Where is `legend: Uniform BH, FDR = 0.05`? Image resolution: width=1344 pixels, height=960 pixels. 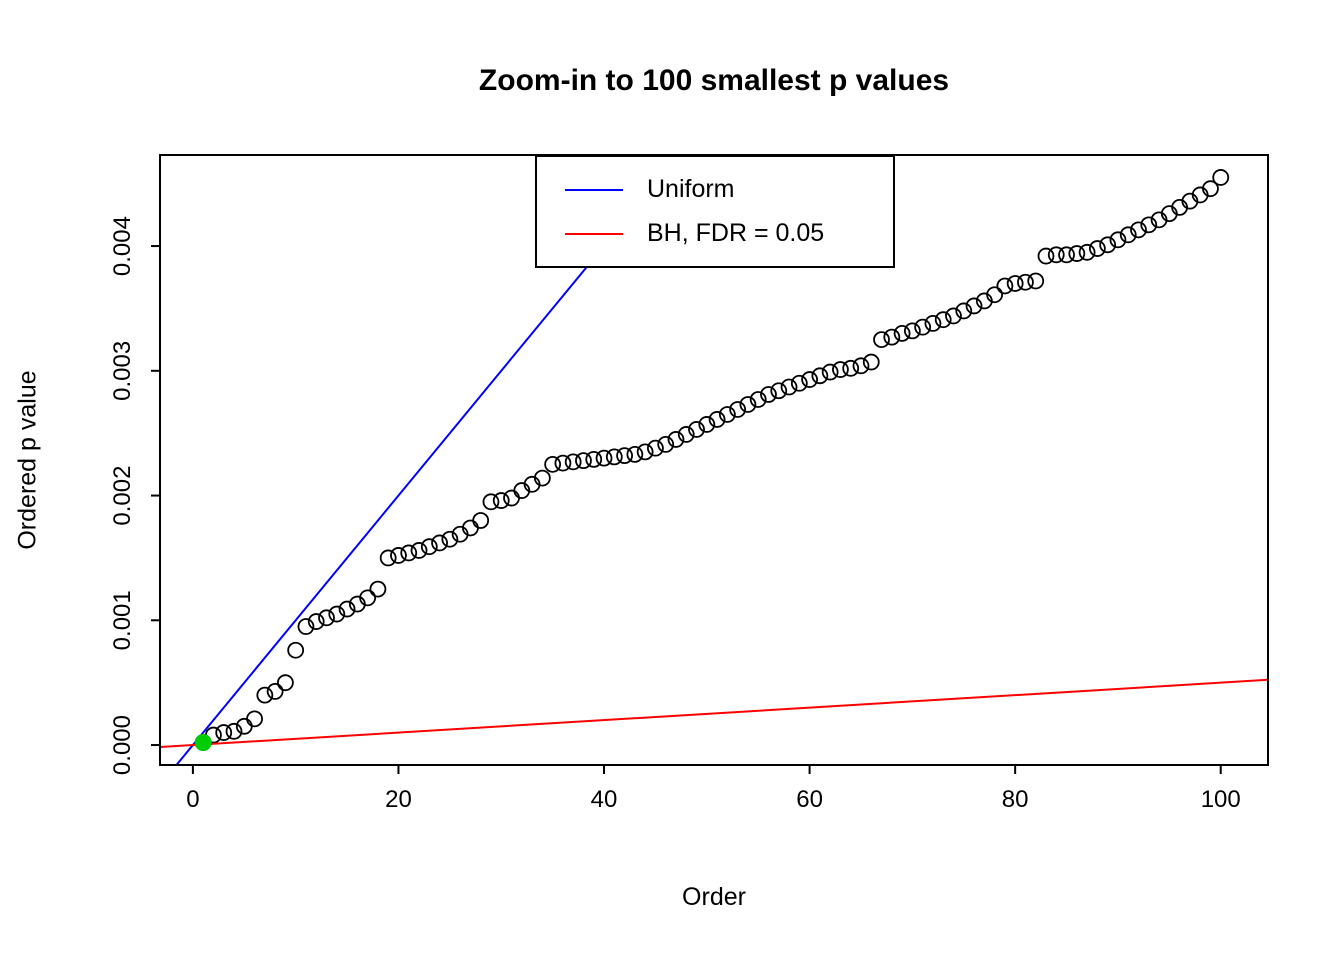
legend: Uniform BH, FDR = 0.05 is located at coordinates (715, 211).